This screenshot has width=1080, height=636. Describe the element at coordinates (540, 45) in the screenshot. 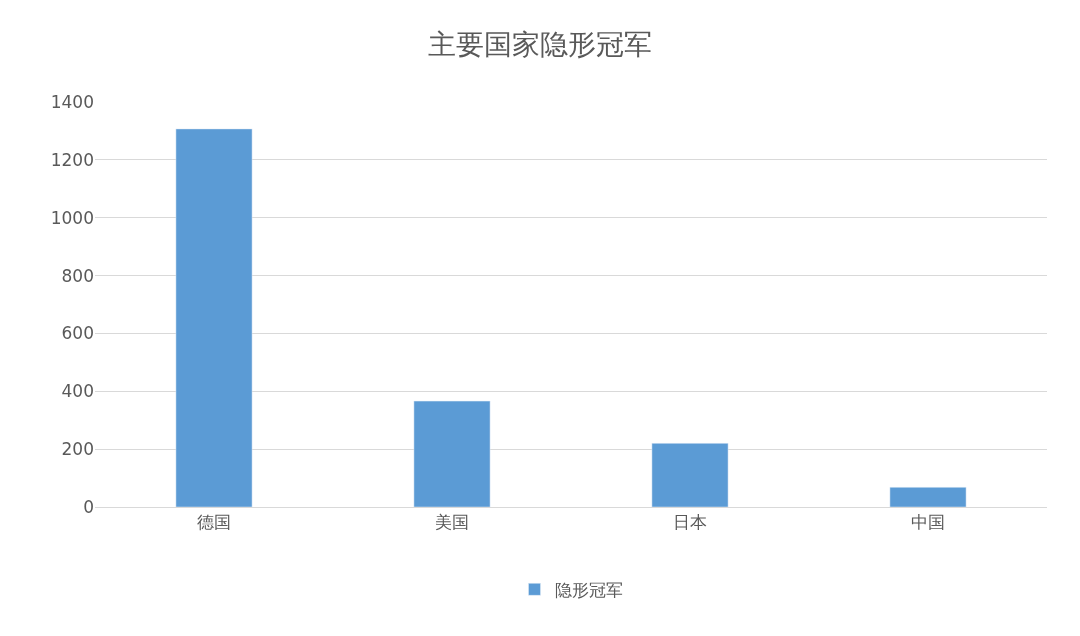

I see `chart-title: 主要国家隐形冠军` at that location.